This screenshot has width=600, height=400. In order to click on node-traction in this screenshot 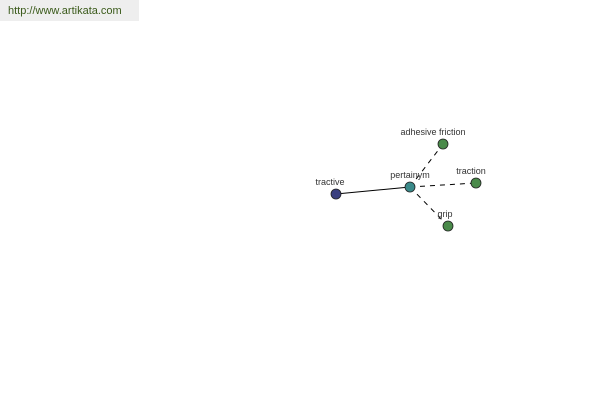, I will do `click(476, 183)`.